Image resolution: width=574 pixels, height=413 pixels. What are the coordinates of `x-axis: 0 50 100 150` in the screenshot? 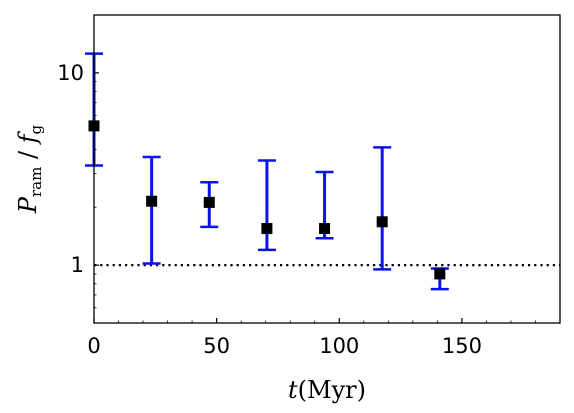 It's located at (311, 338).